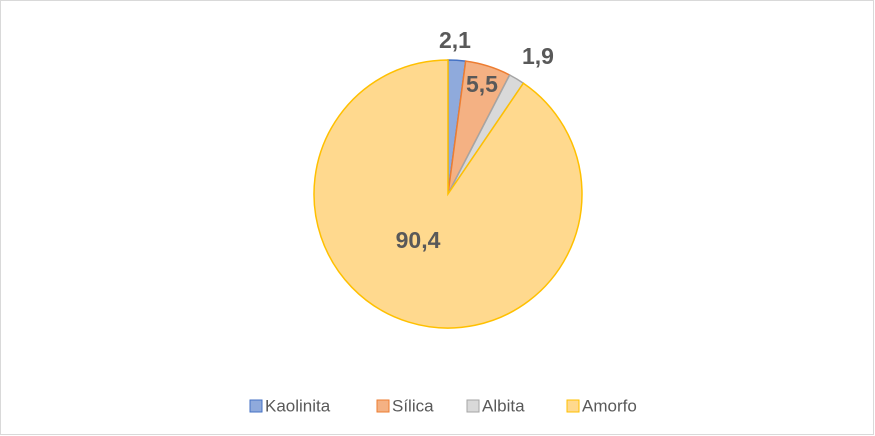 The image size is (875, 436). What do you see at coordinates (482, 84) in the screenshot?
I see `data-label: 5,5` at bounding box center [482, 84].